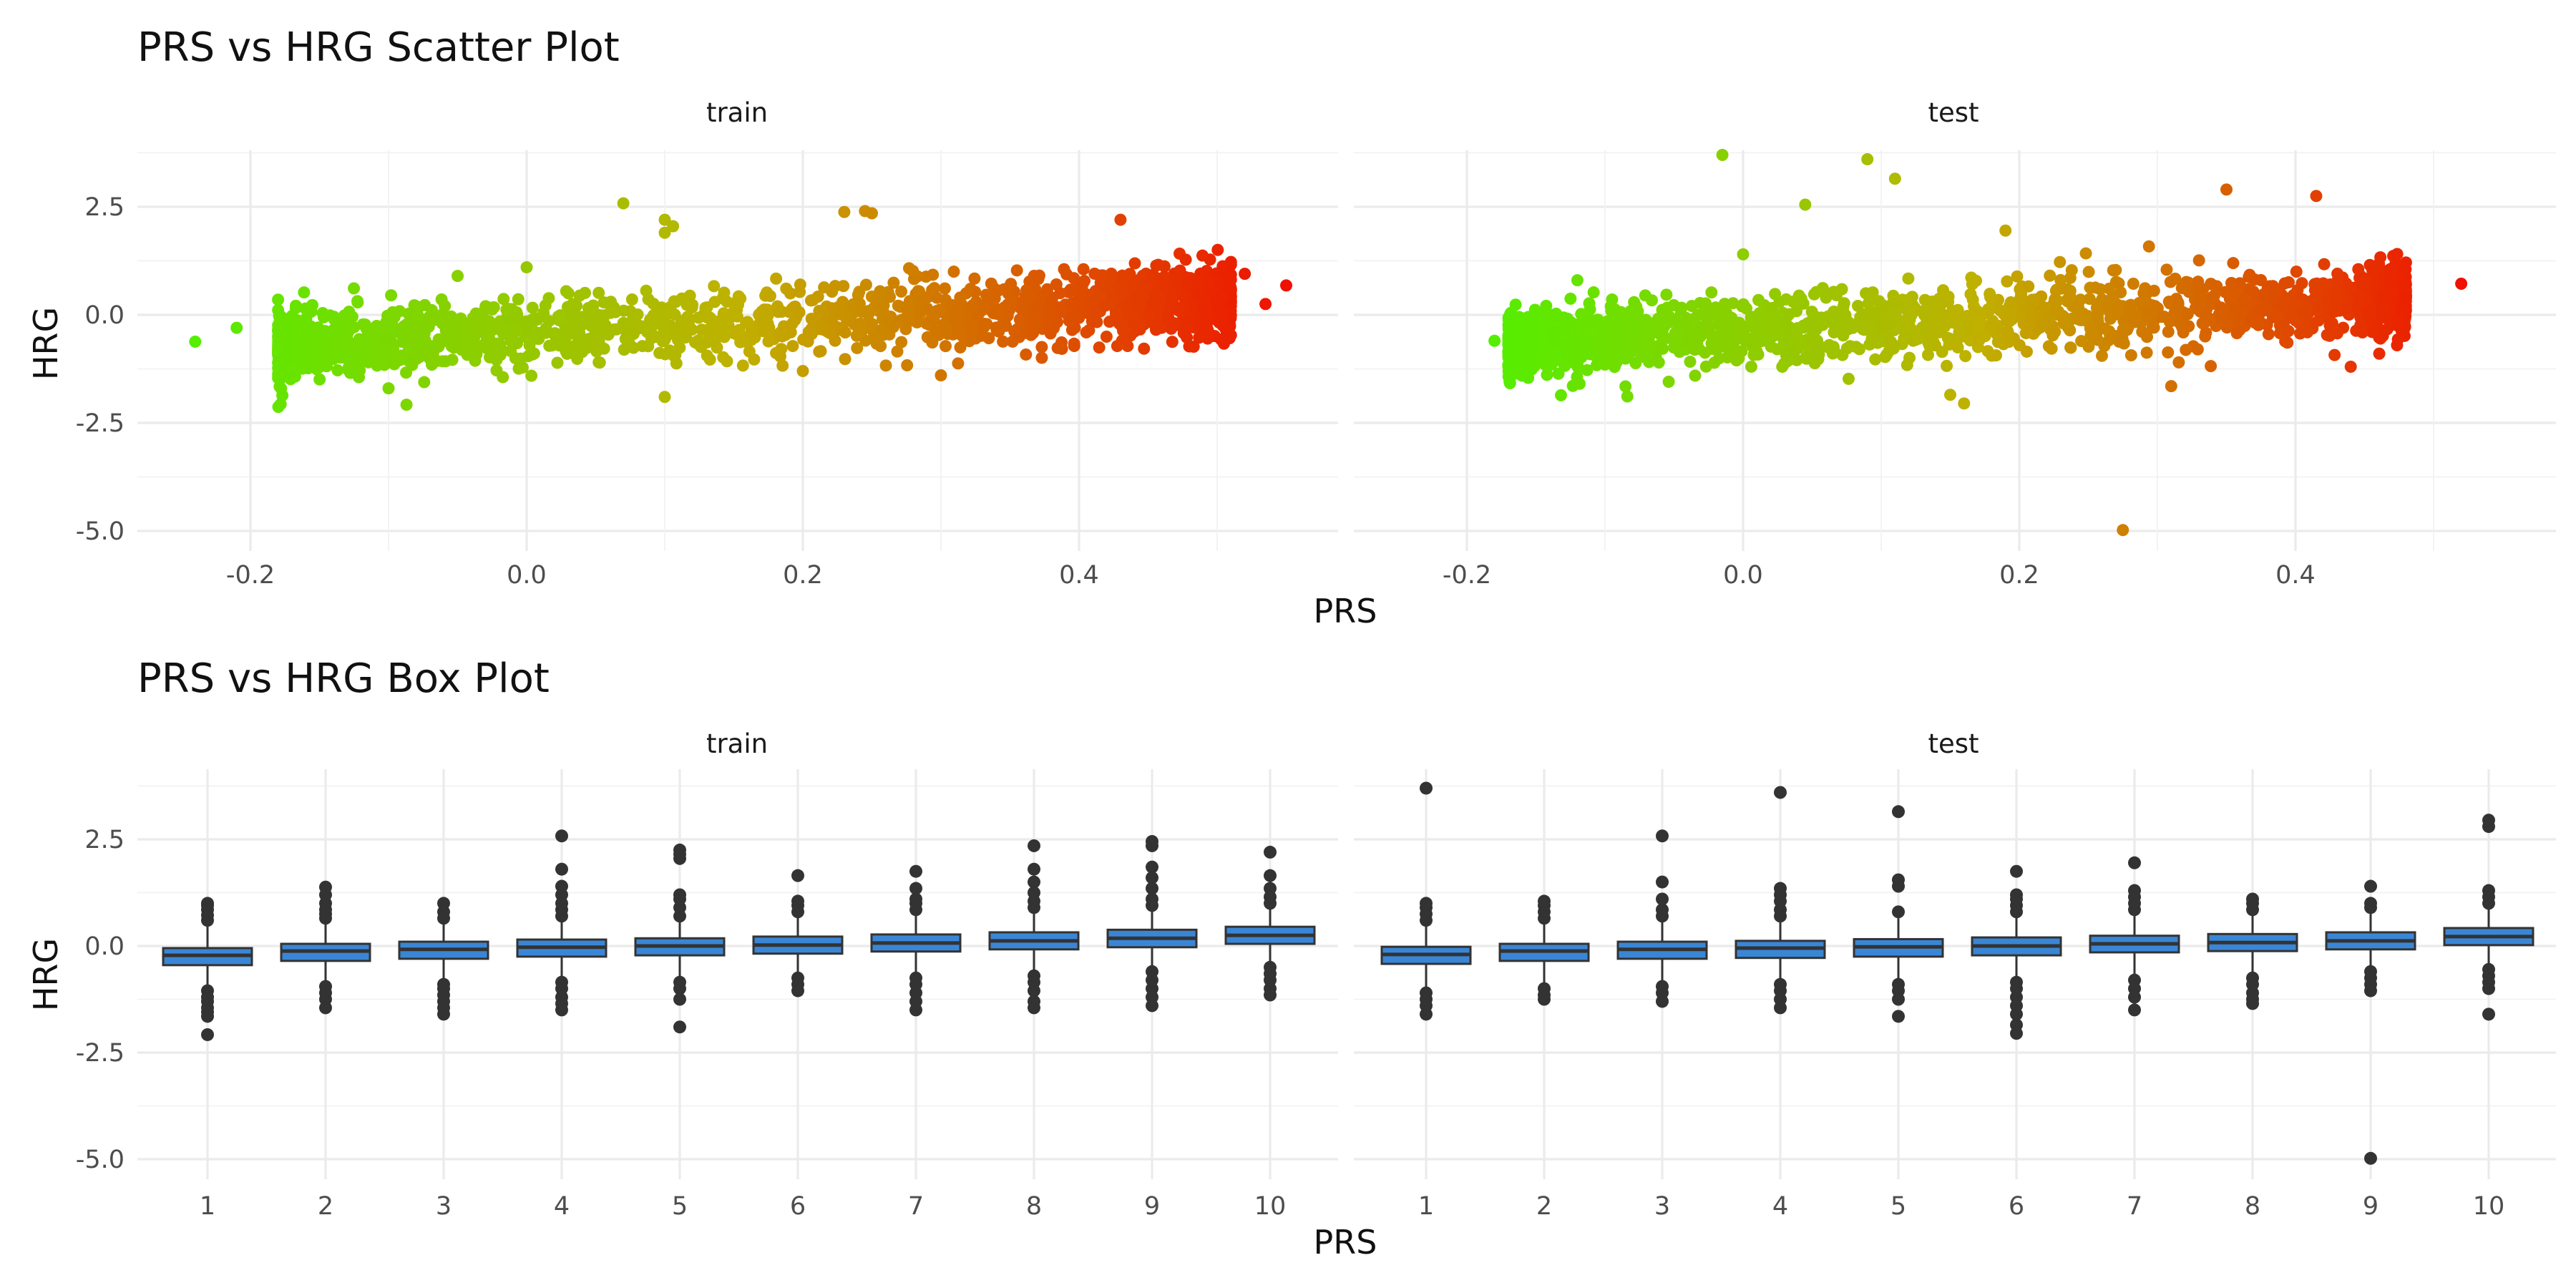 The height and width of the screenshot is (1288, 2576). What do you see at coordinates (104, 946) in the screenshot?
I see `y-tick-label: 0.0` at bounding box center [104, 946].